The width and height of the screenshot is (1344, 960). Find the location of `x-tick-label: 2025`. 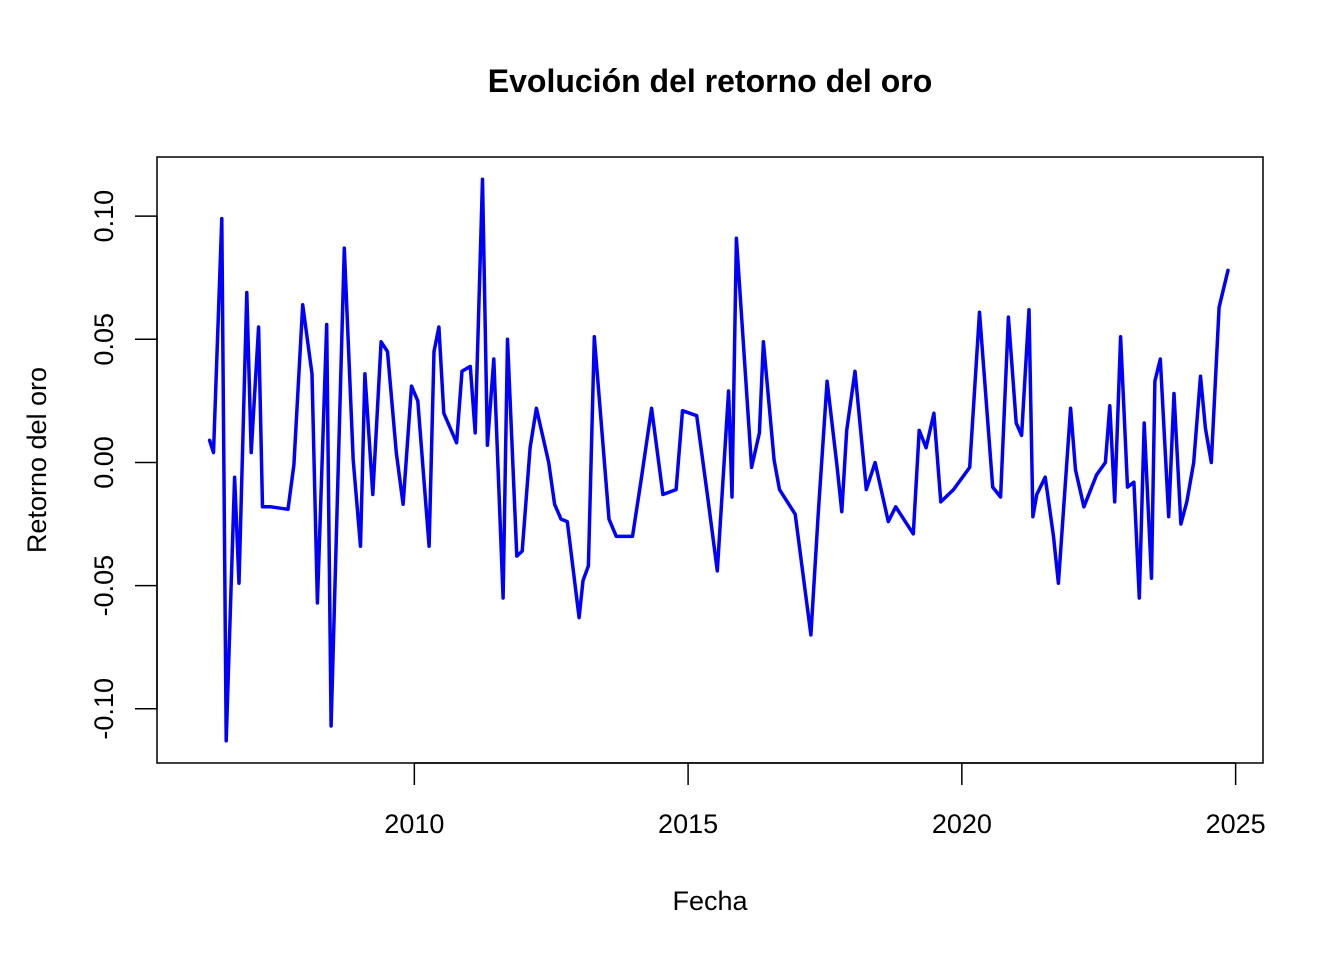

x-tick-label: 2025 is located at coordinates (1236, 824).